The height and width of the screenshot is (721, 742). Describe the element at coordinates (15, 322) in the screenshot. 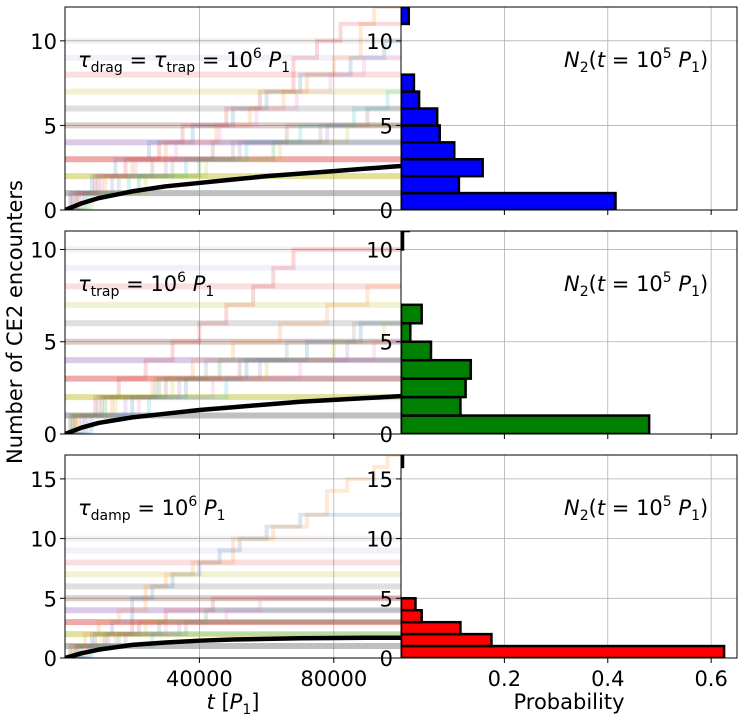

I see `figure-y-axis-label: Number of CE2 encounters` at that location.